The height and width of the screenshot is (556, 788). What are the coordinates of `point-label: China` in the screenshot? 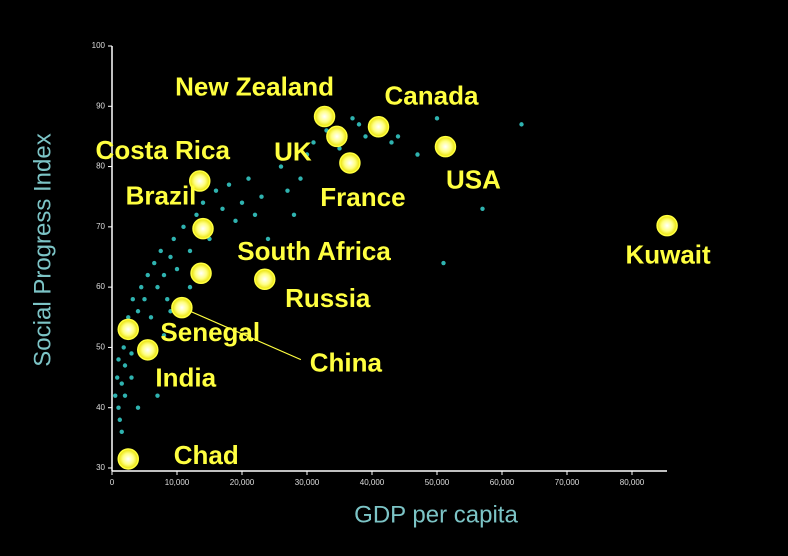 It's located at (346, 363).